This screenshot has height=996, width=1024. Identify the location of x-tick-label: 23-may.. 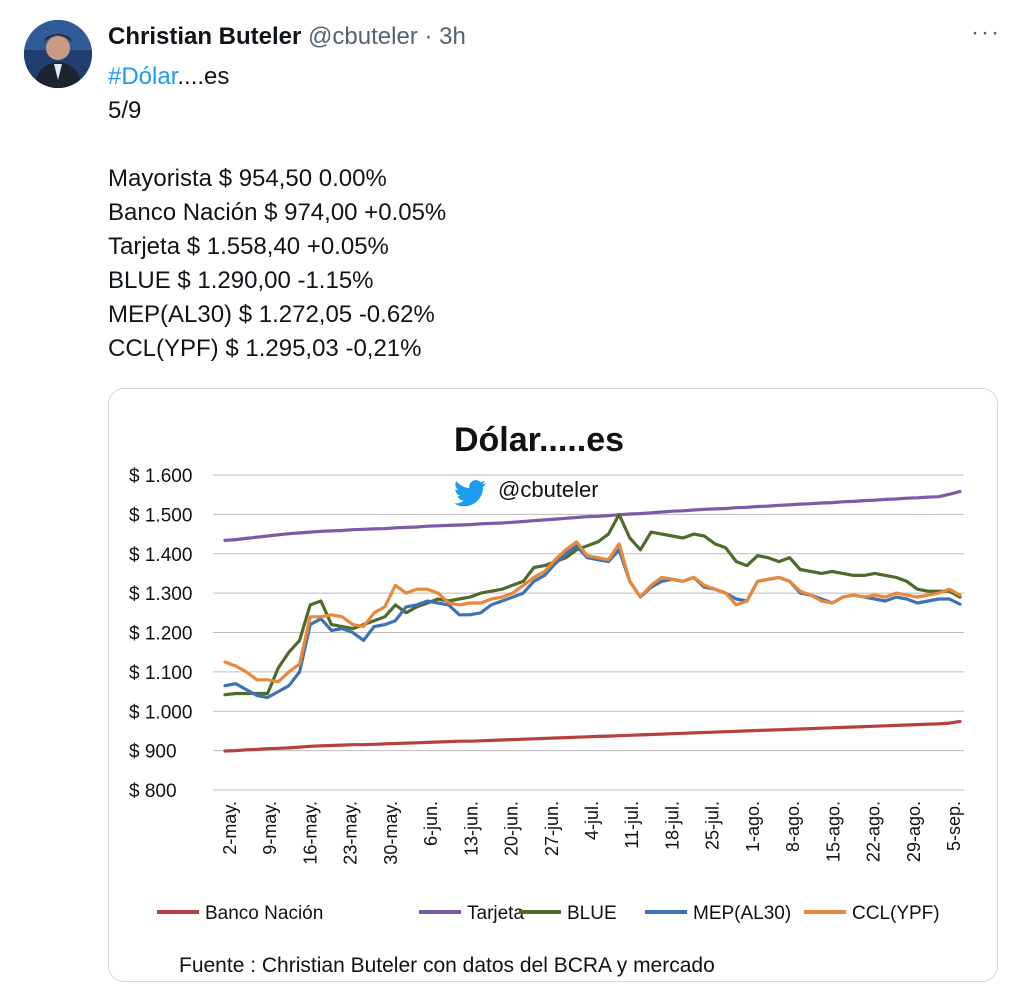
(351, 833).